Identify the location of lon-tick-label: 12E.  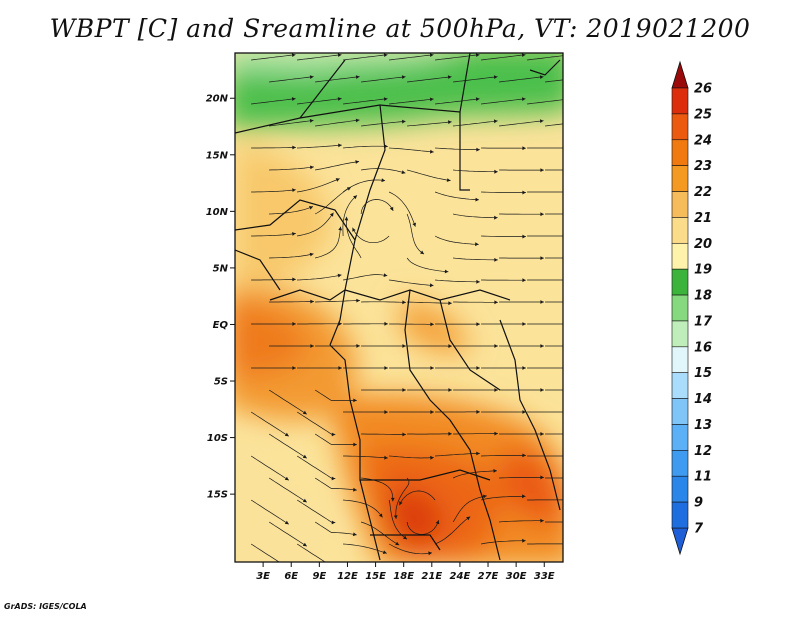
(347, 576).